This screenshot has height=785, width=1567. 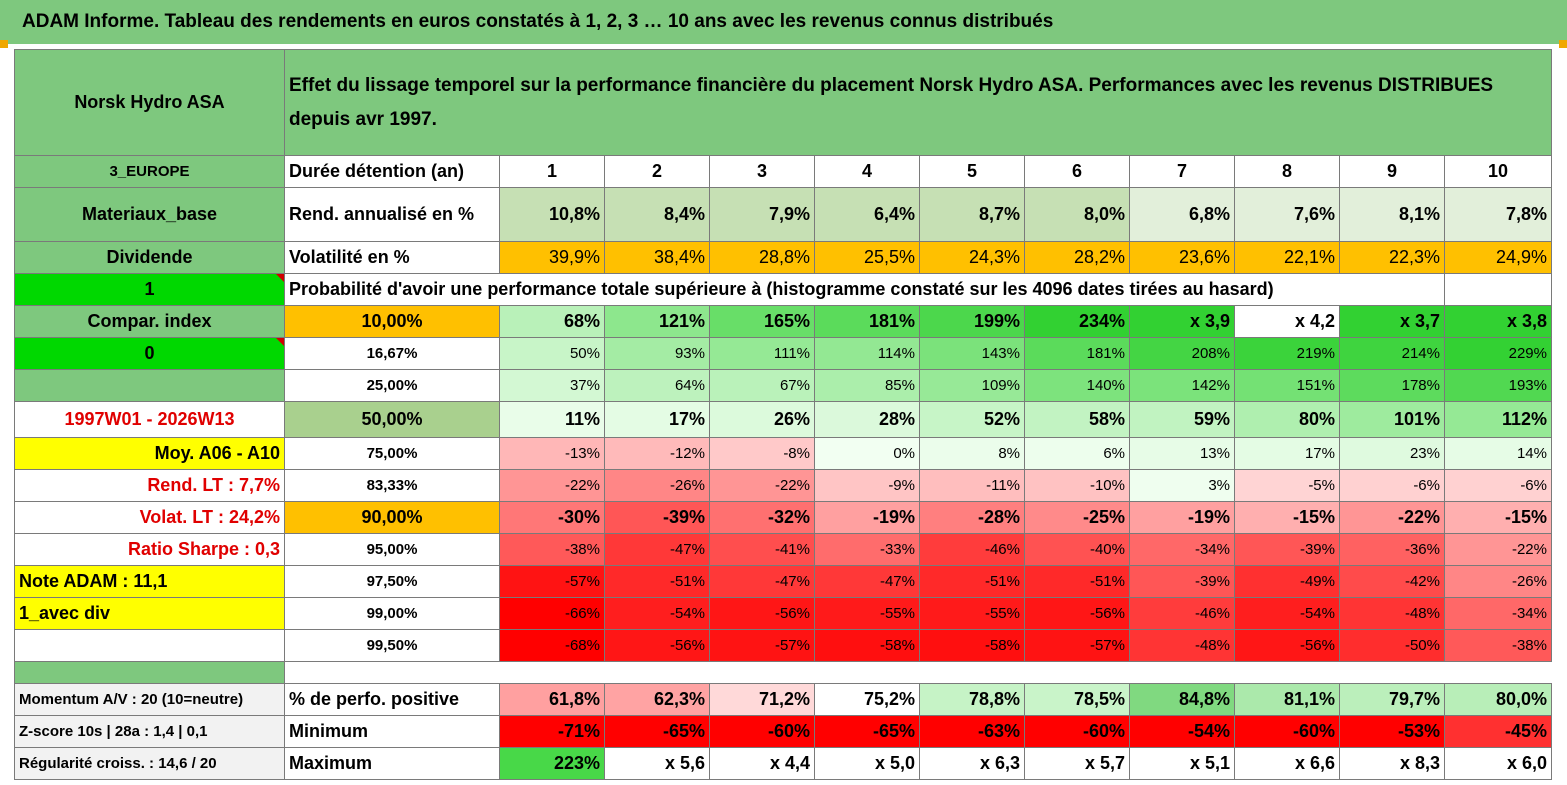 I want to click on stat-value: 71,2%, so click(x=762, y=699).